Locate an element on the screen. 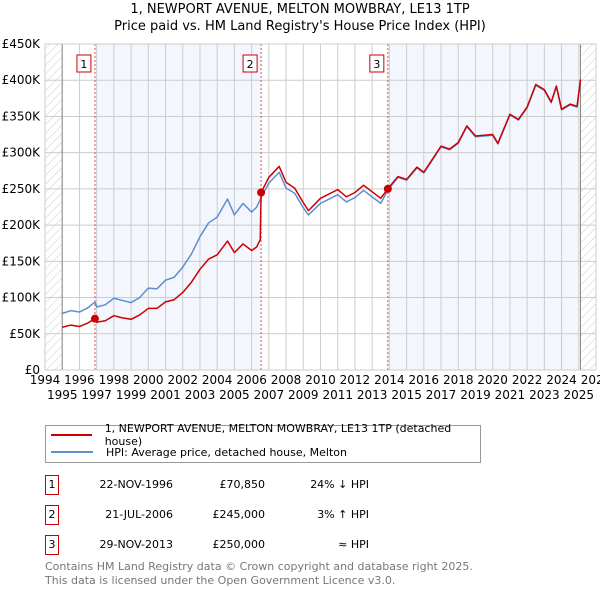  sale-price: £70,850 is located at coordinates (242, 484).